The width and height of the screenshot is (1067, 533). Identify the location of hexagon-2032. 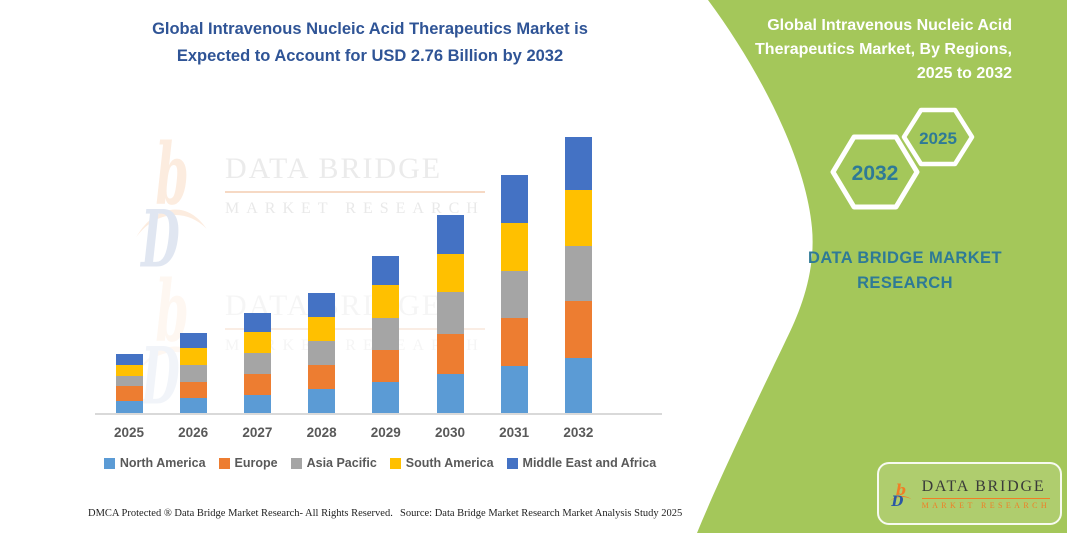
(875, 172).